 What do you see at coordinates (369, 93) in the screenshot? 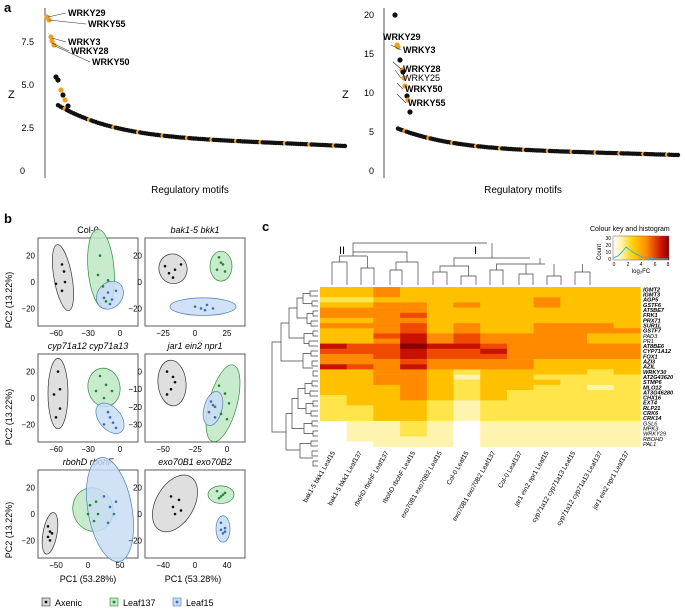
I see `right-ytick-2: 10` at bounding box center [369, 93].